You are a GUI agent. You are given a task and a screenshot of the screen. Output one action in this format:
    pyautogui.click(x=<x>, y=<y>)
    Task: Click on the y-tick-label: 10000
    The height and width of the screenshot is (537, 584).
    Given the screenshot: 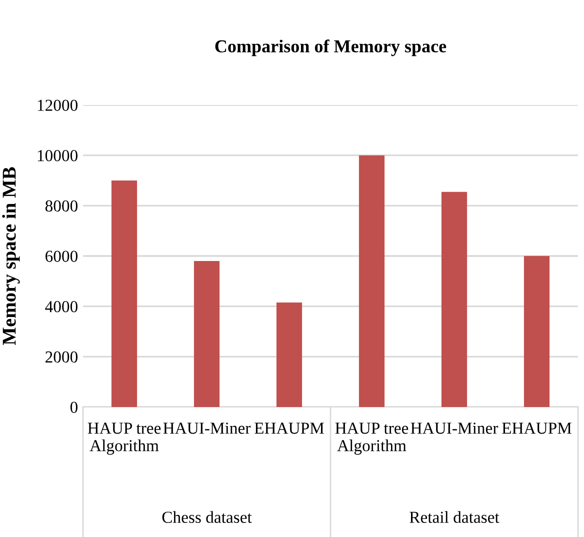 What is the action you would take?
    pyautogui.click(x=58, y=156)
    